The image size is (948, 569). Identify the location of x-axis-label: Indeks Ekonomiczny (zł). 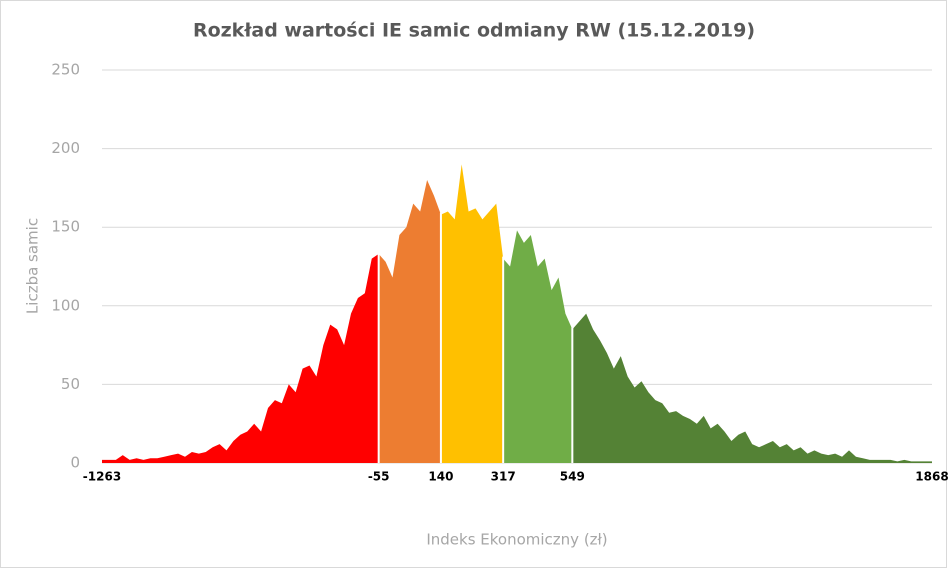
(516, 540).